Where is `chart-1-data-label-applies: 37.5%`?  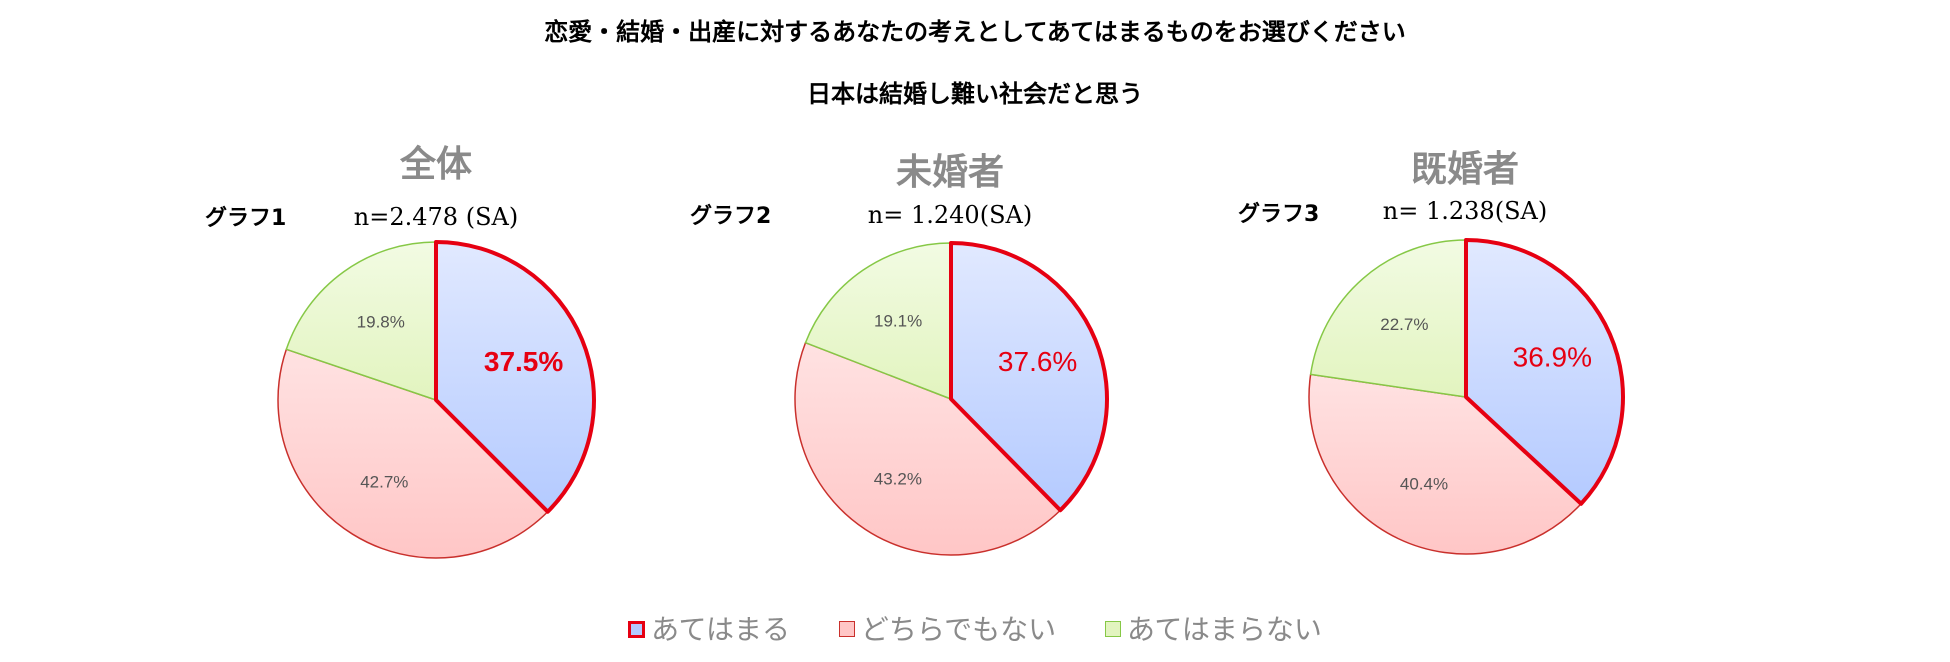 chart-1-data-label-applies: 37.5% is located at coordinates (523, 361).